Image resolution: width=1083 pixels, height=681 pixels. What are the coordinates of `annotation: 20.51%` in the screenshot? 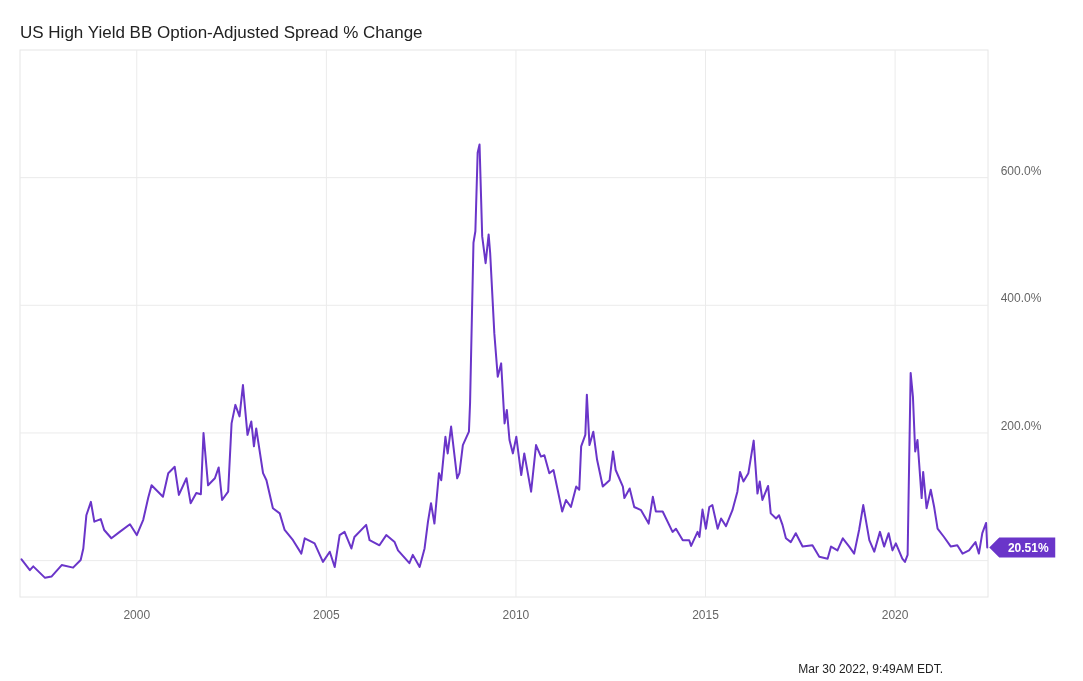 It's located at (1028, 548).